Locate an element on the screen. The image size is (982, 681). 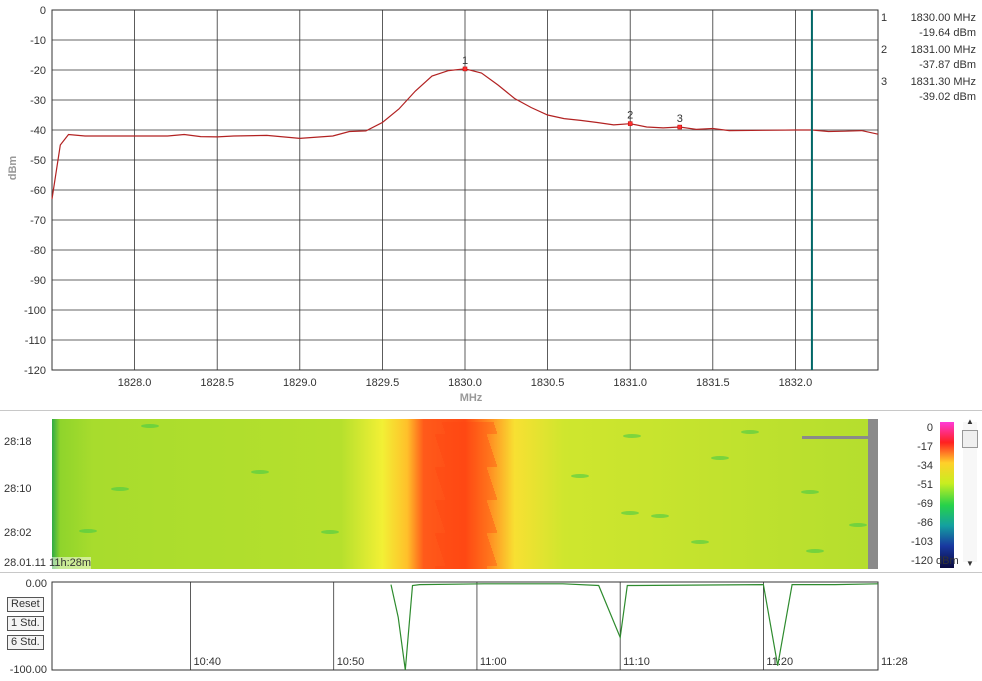
timeline-time-labels: 10:40 10:50 11:00 11:10 11:20 11:28 is located at coordinates (550, 662).